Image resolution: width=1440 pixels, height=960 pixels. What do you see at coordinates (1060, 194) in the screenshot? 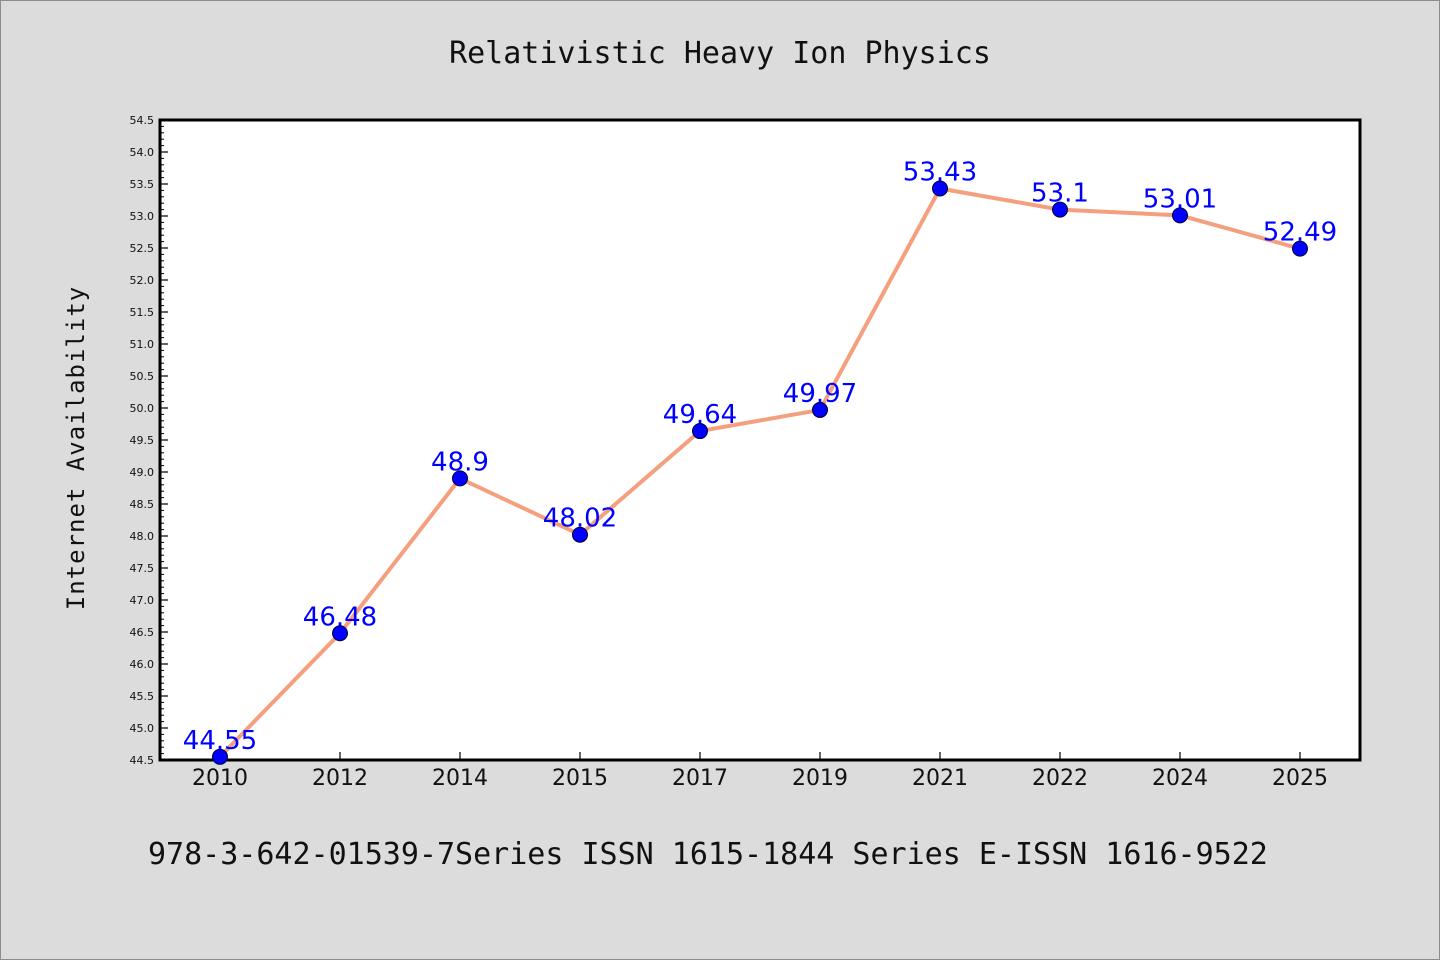
I see `data-label: 53.1` at bounding box center [1060, 194].